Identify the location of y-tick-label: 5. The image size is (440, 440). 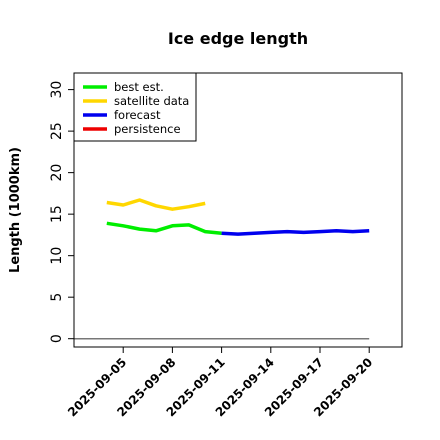
(57, 297).